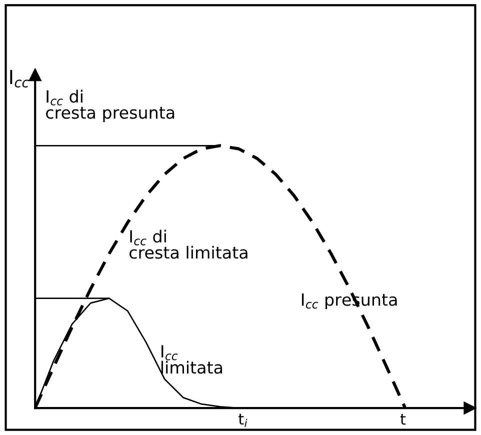 The width and height of the screenshot is (481, 435). What do you see at coordinates (243, 421) in the screenshot?
I see `text: t$_{i}$` at bounding box center [243, 421].